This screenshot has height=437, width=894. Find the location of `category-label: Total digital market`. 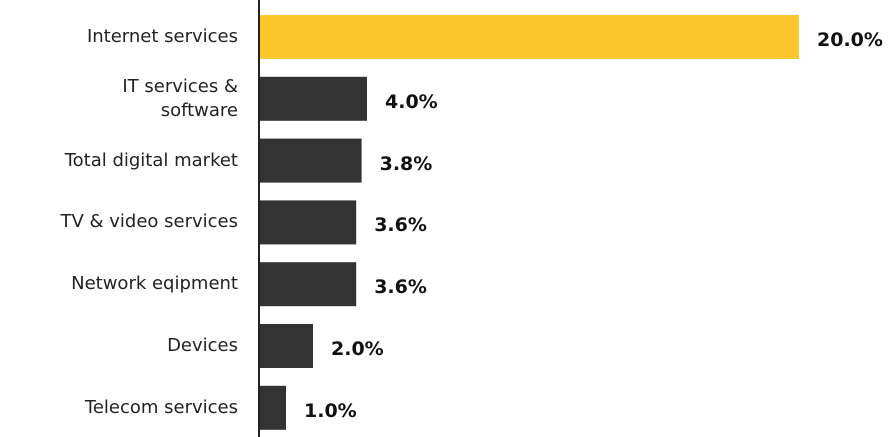

category-label: Total digital market is located at coordinates (151, 160).